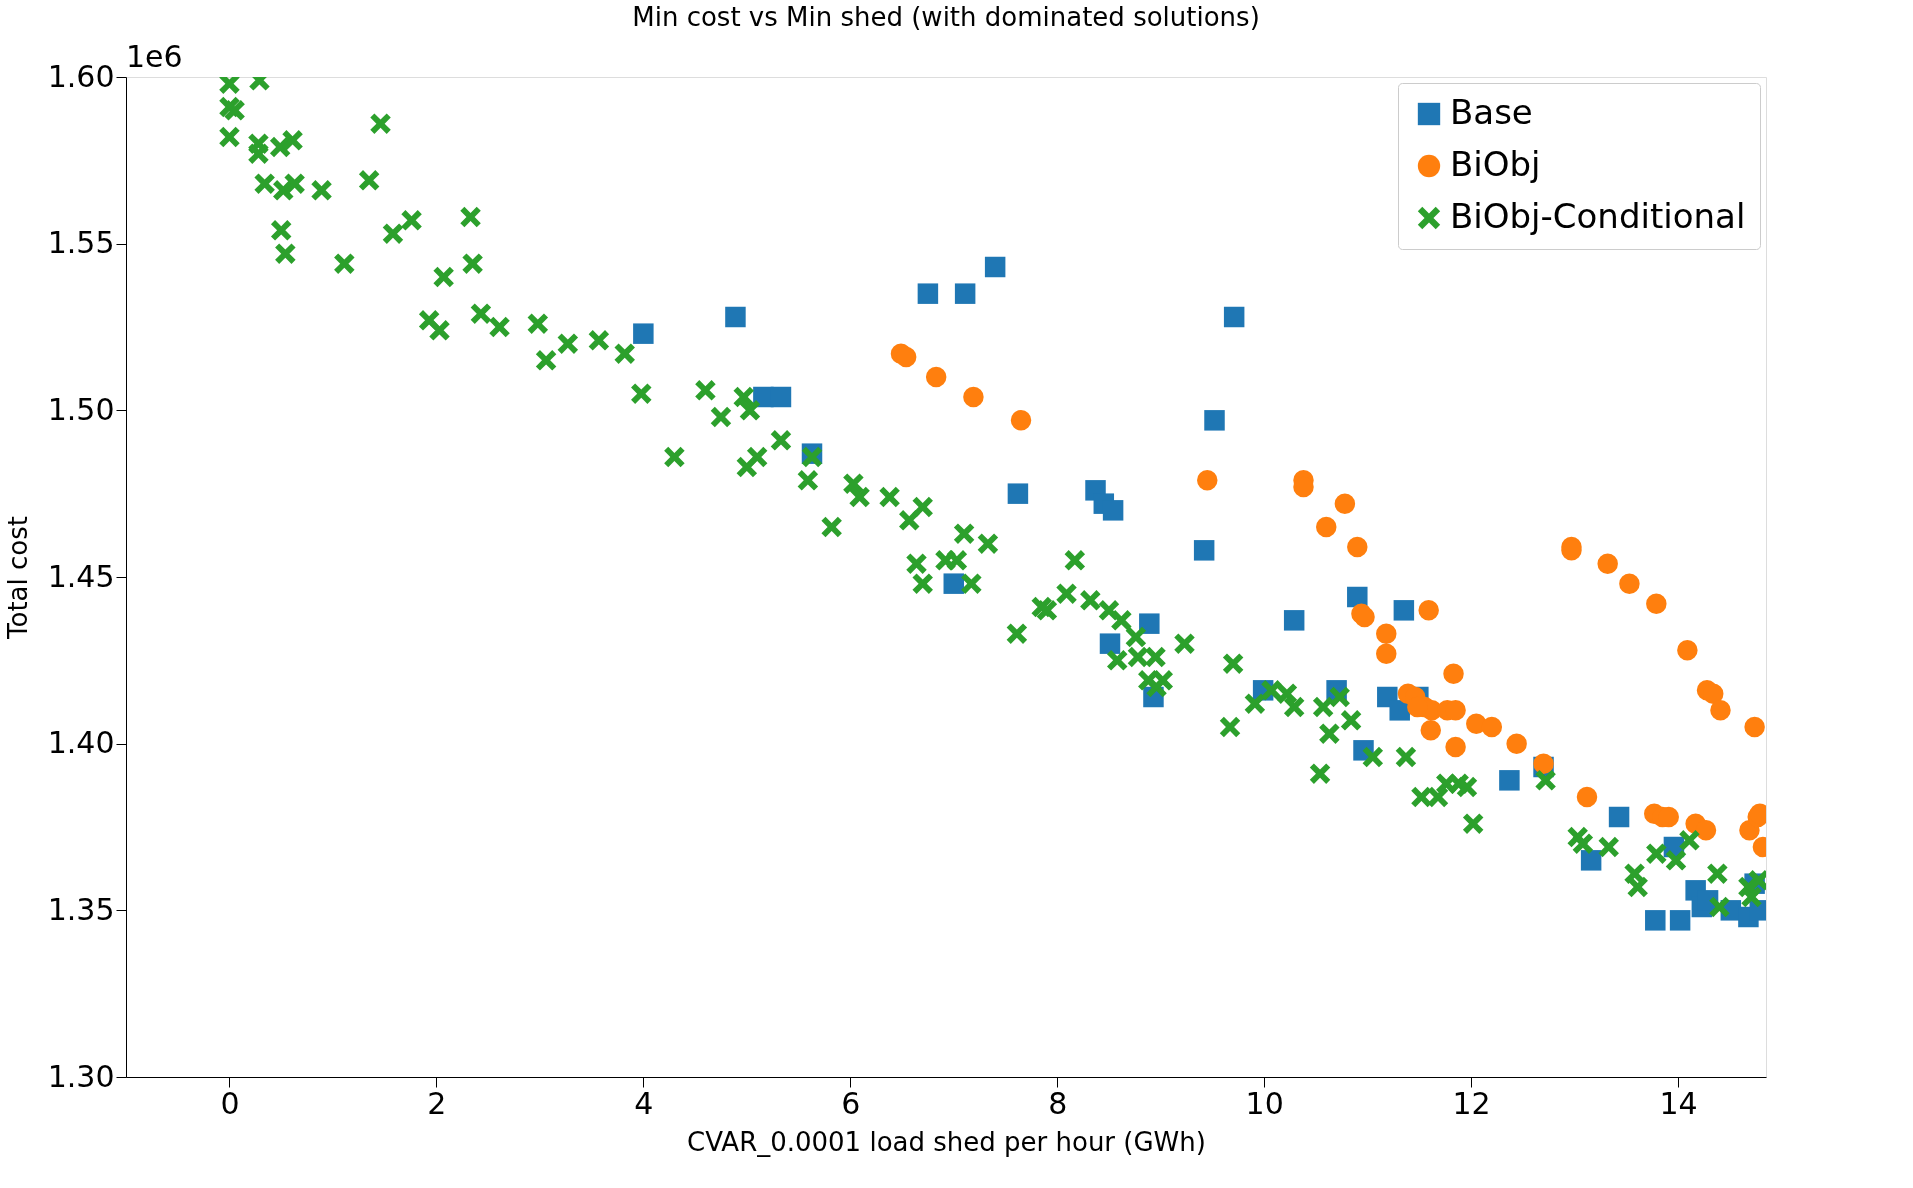  Describe the element at coordinates (1598, 216) in the screenshot. I see `legend-label: BiObj-Conditional` at that location.